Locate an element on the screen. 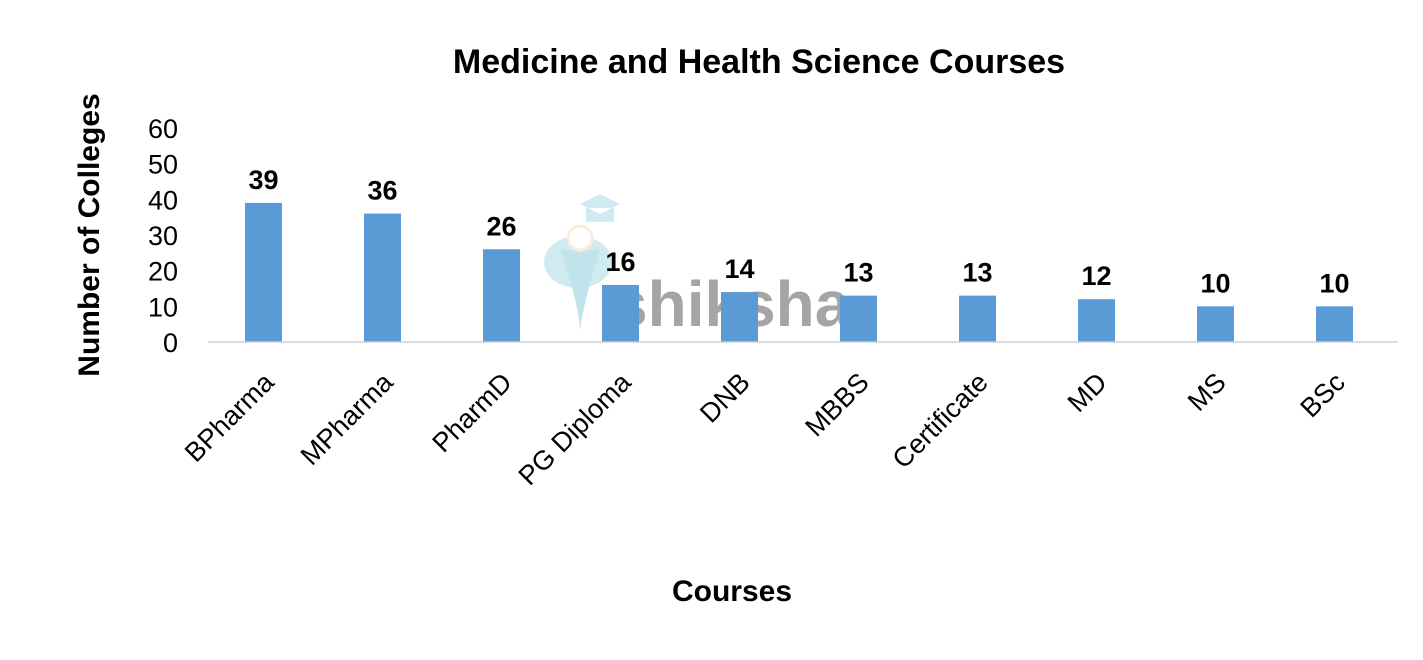  category-label: MS is located at coordinates (1207, 392).